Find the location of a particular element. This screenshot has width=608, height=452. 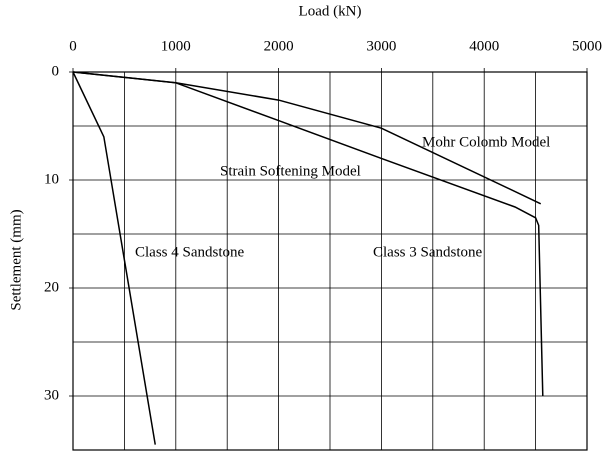

annotation: Class 3 Sandstone is located at coordinates (428, 252).